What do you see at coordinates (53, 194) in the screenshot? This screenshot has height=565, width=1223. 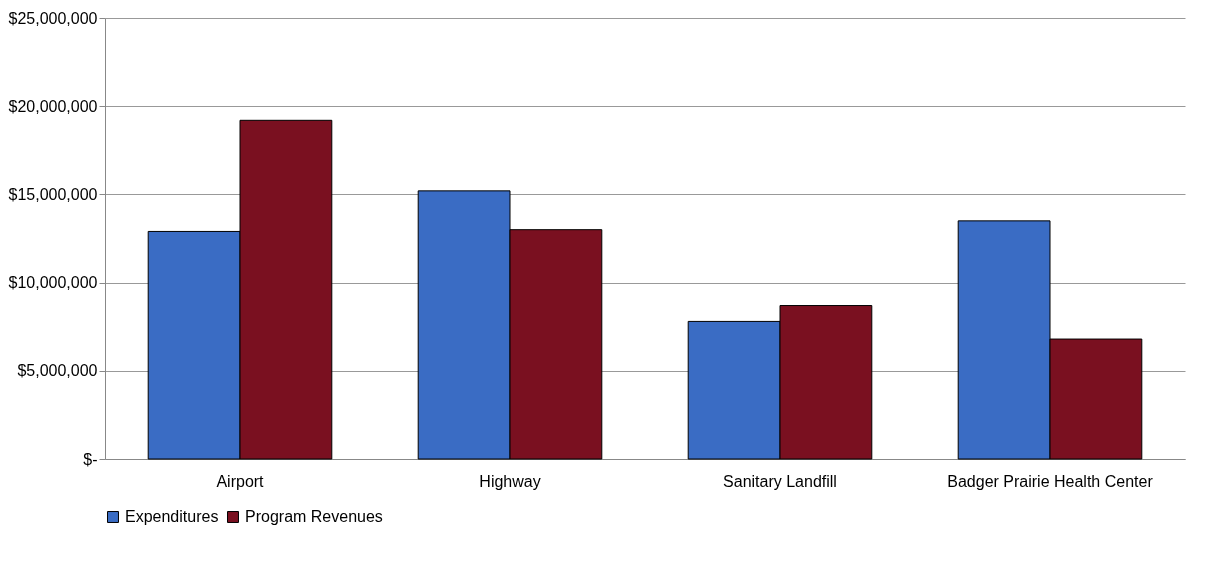 I see `y-tick-label: $15,000,000` at bounding box center [53, 194].